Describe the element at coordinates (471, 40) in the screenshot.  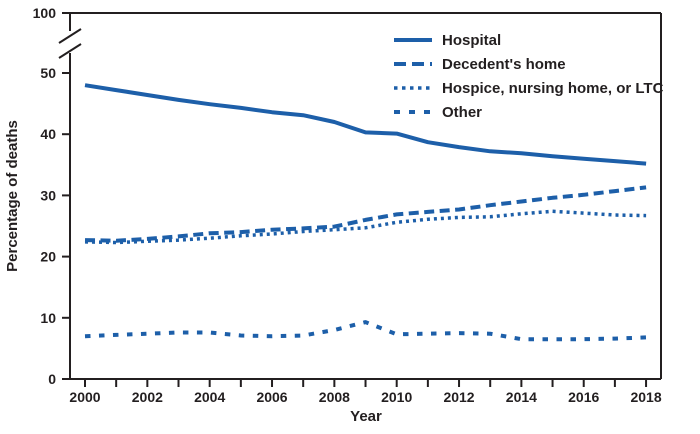
I see `legend-label-hospital: Hospital` at that location.